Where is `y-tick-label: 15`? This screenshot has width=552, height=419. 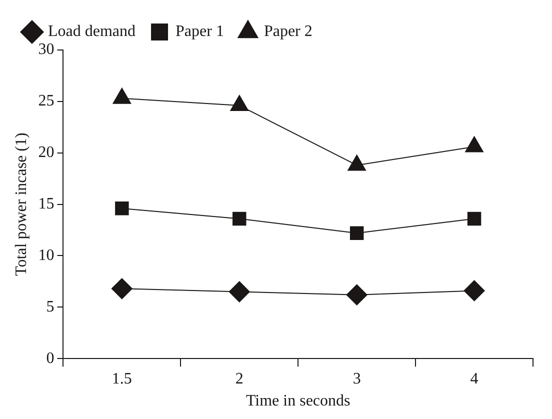 y-tick-label: 15 is located at coordinates (46, 204).